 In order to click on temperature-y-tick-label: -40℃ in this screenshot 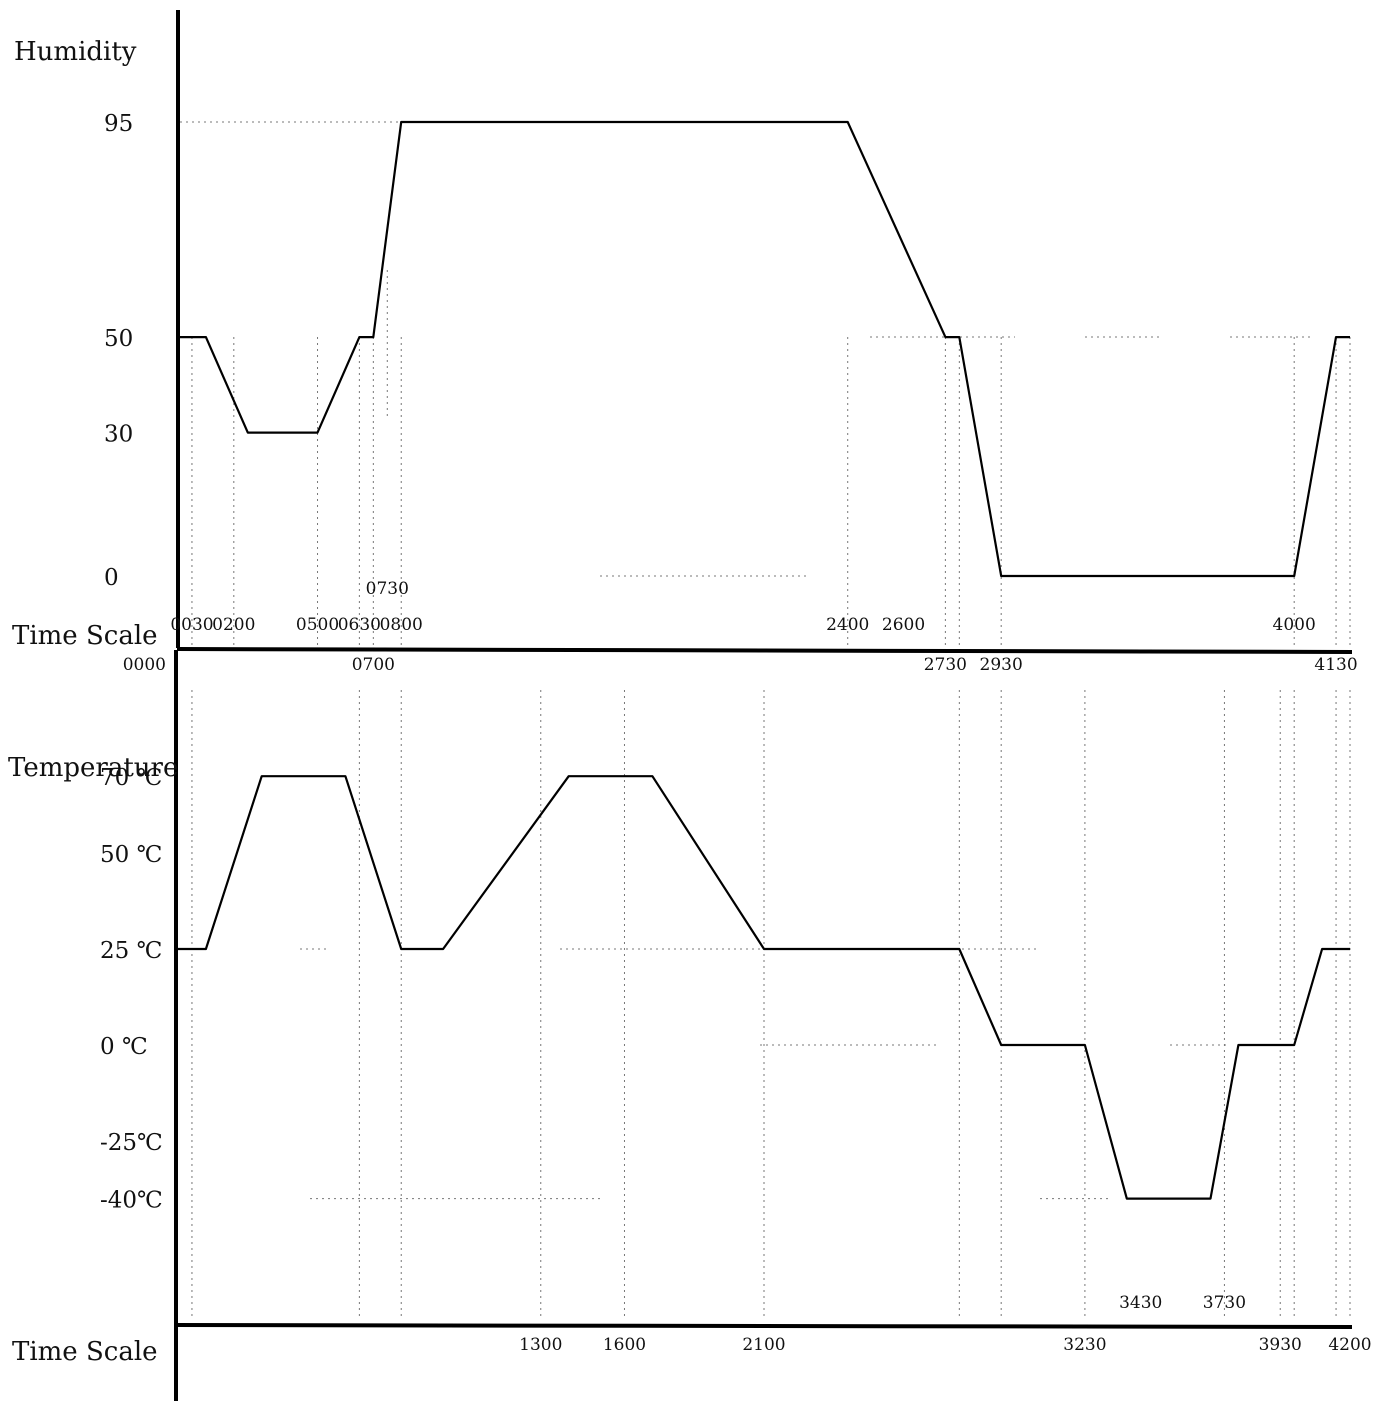, I will do `click(131, 1201)`.